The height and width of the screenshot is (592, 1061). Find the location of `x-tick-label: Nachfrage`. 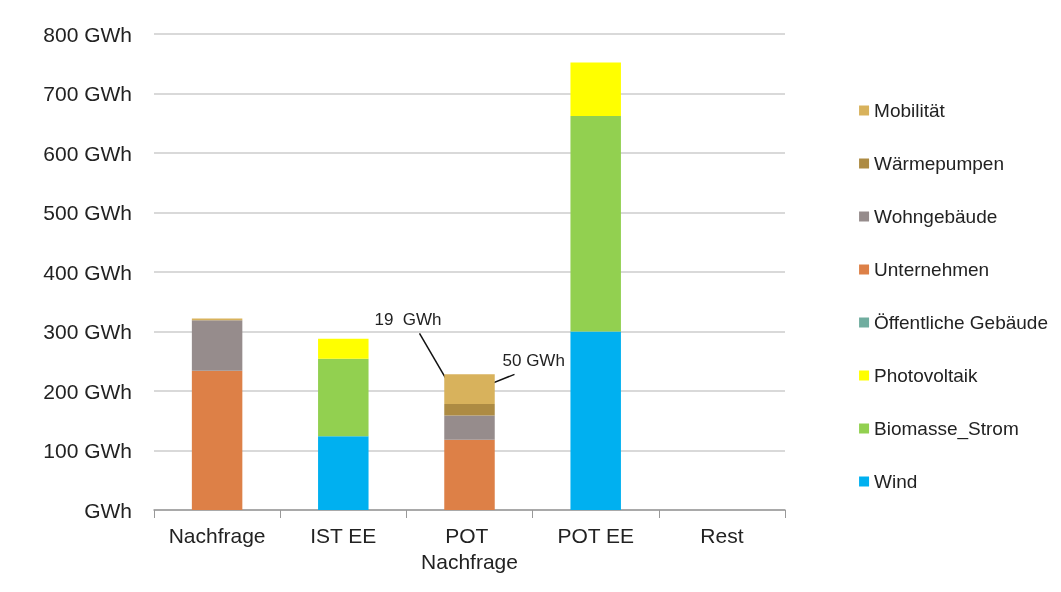

x-tick-label: Nachfrage is located at coordinates (217, 535).